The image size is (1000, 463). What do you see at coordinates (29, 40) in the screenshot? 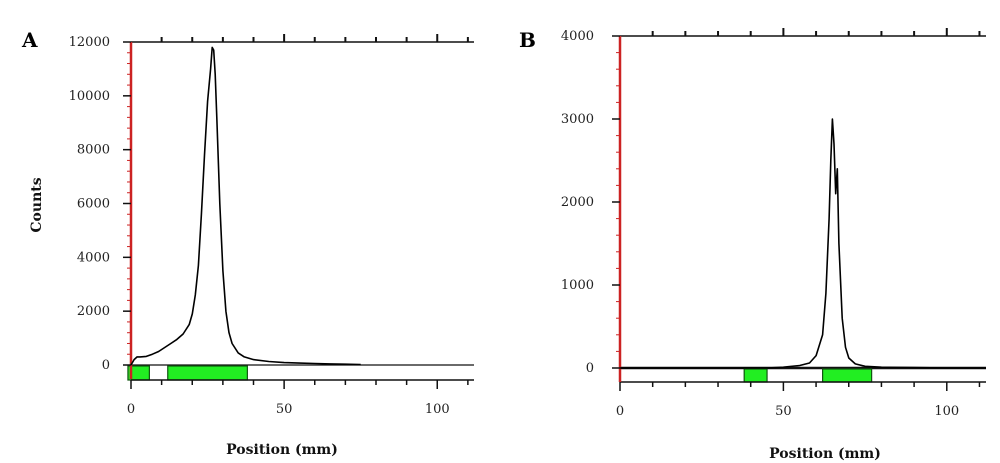
I see `panel-label-a: A` at bounding box center [29, 40].